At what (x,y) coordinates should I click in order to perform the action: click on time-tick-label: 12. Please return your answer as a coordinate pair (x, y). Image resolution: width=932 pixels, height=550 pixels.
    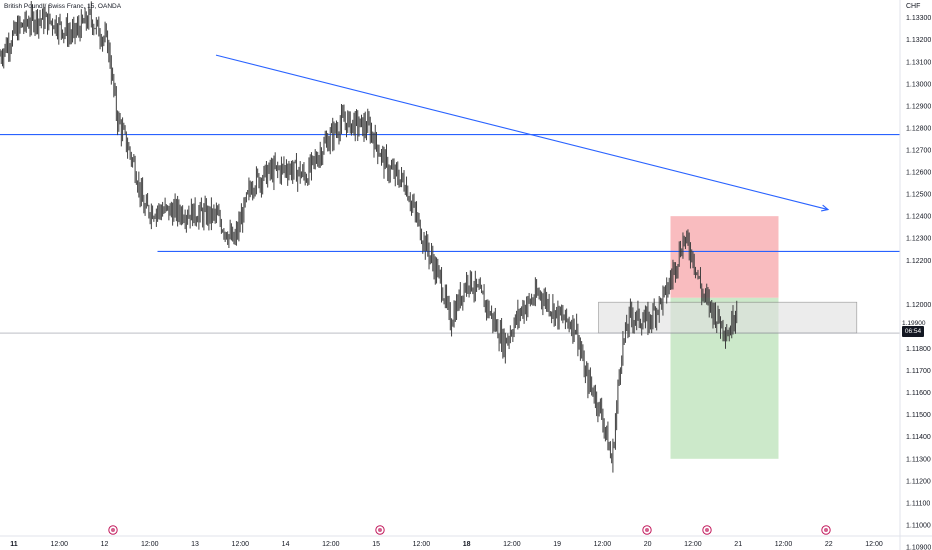
    Looking at the image, I should click on (105, 544).